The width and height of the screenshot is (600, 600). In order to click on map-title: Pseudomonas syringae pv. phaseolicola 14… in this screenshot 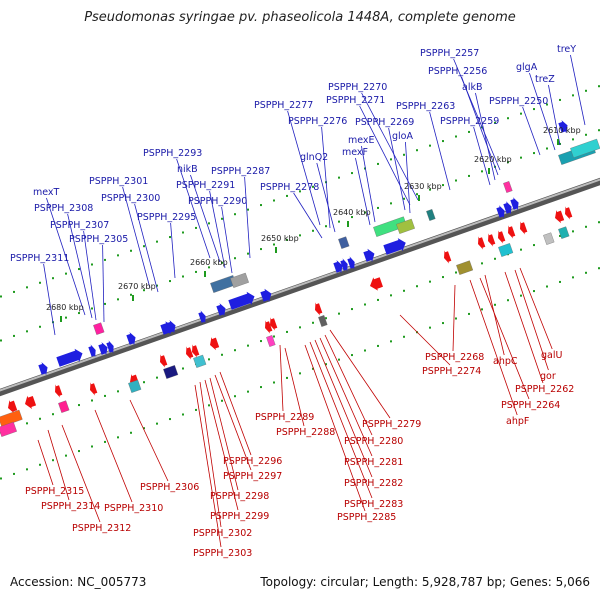, I will do `click(300, 17)`.